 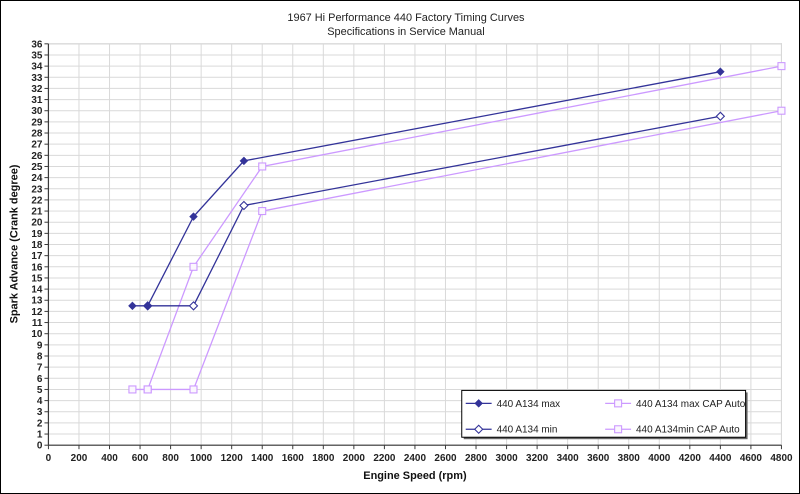 What do you see at coordinates (688, 430) in the screenshot?
I see `legend-label: 440 A134min CAP Auto` at bounding box center [688, 430].